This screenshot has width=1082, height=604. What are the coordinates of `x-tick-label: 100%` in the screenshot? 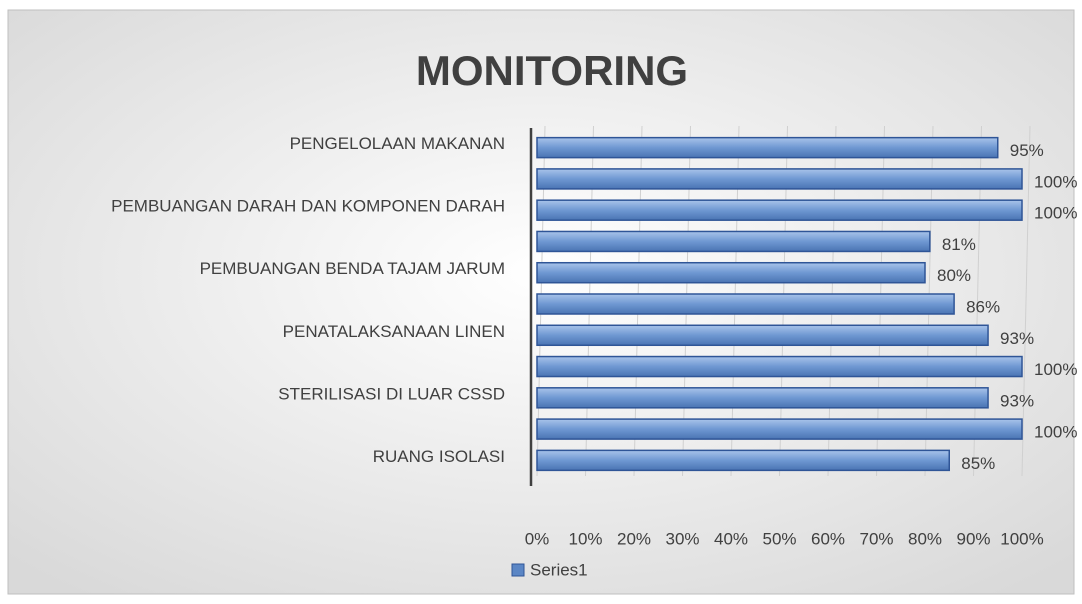 It's located at (1021, 538).